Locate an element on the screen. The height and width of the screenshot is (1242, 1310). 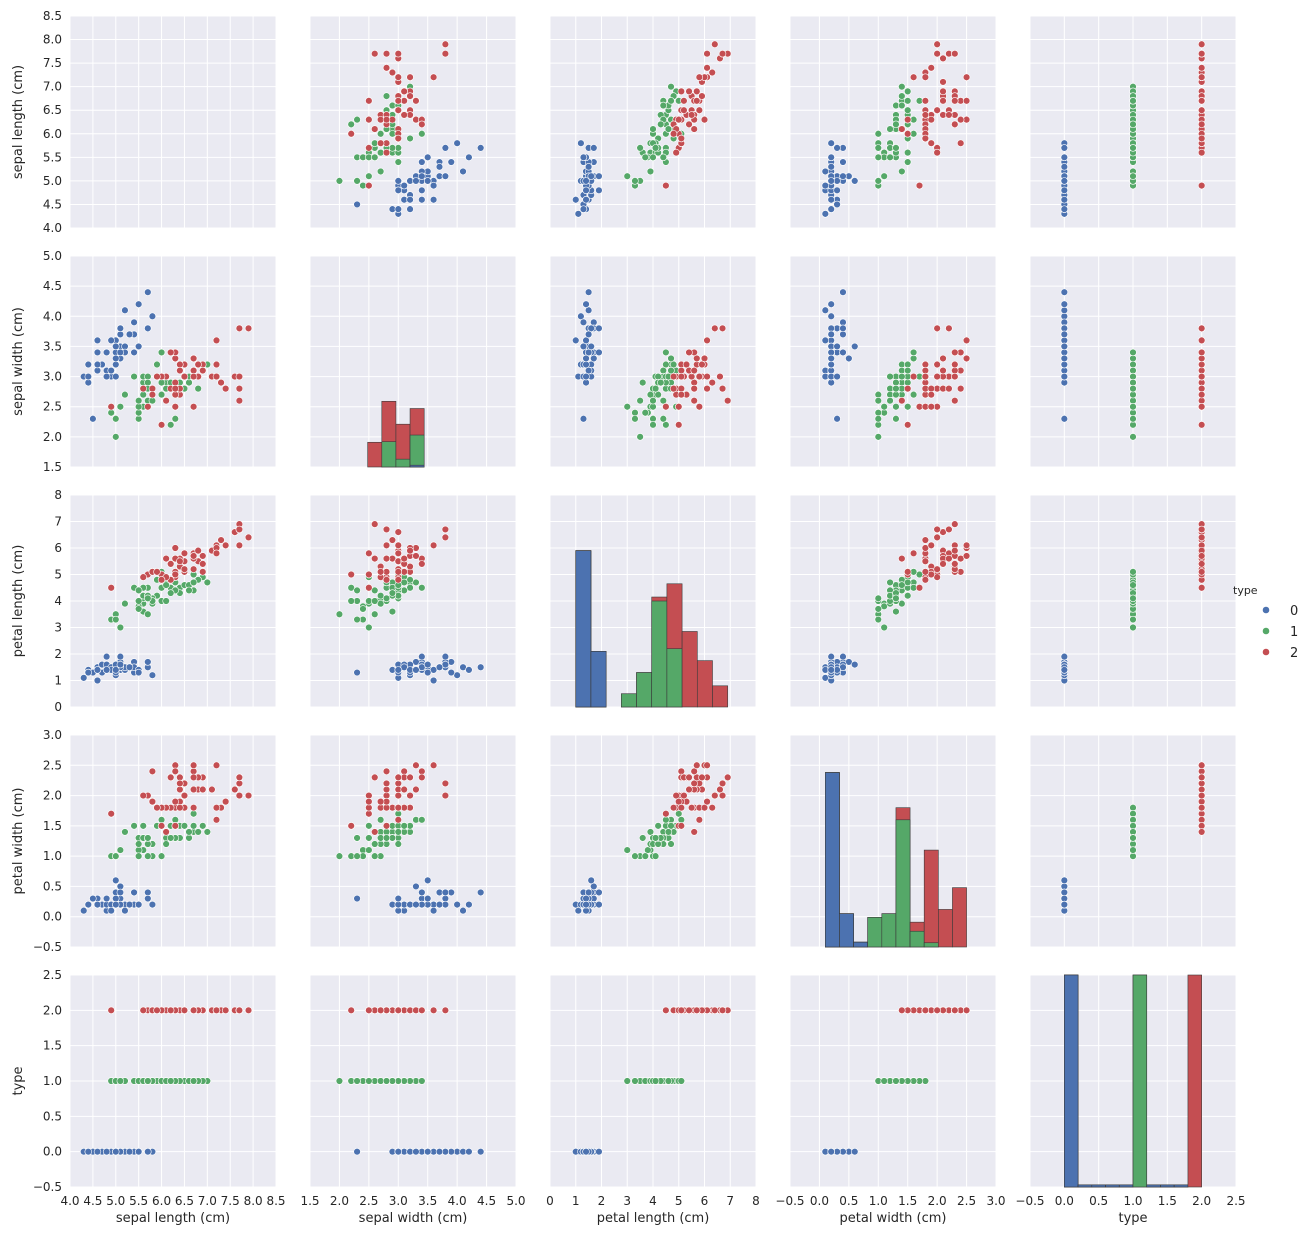
x-tick-label: 8.5 is located at coordinates (275, 1201).